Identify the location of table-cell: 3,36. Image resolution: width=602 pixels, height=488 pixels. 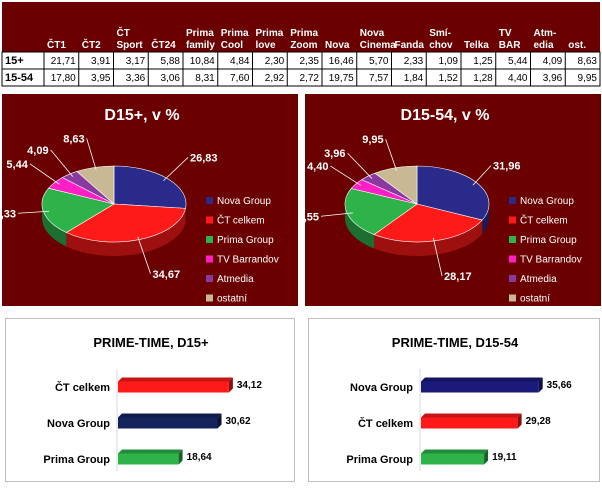
(136, 78).